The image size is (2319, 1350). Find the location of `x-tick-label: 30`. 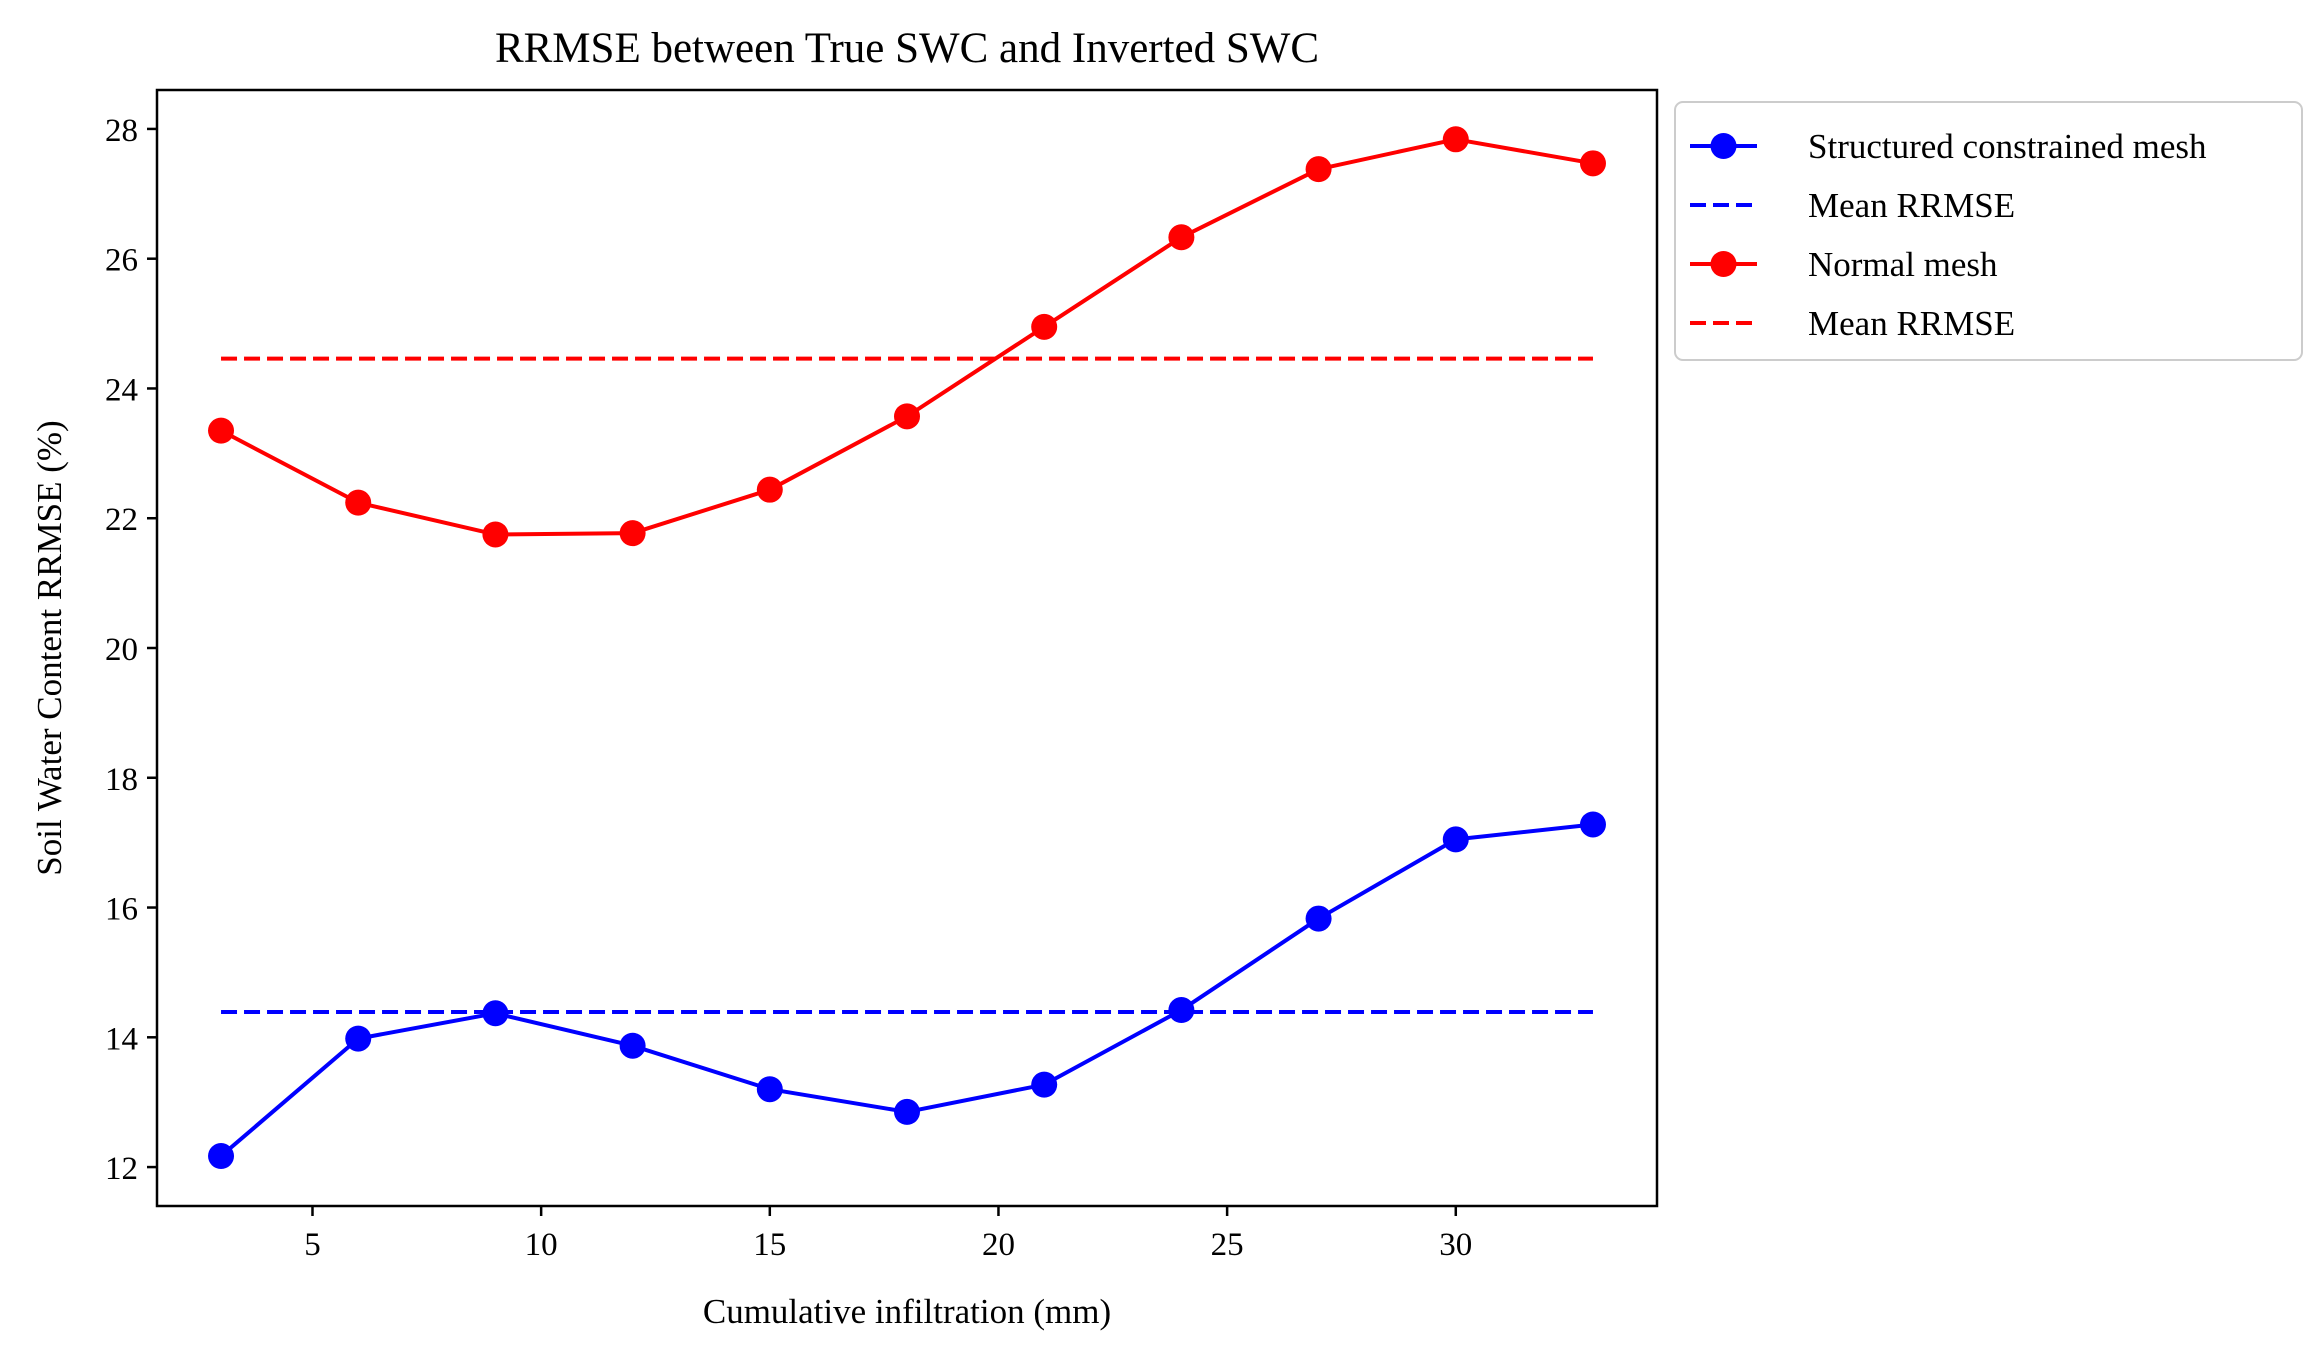

x-tick-label: 30 is located at coordinates (1455, 1245).